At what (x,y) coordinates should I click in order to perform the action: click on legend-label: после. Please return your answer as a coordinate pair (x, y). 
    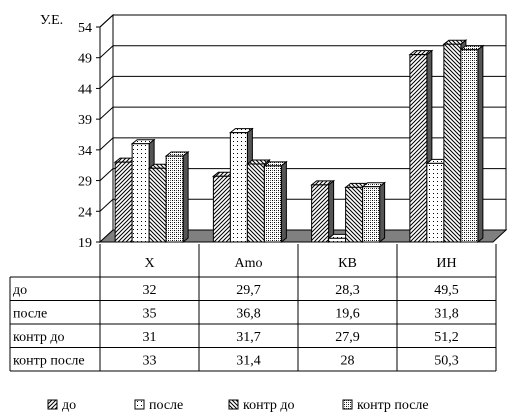
    Looking at the image, I should click on (166, 405).